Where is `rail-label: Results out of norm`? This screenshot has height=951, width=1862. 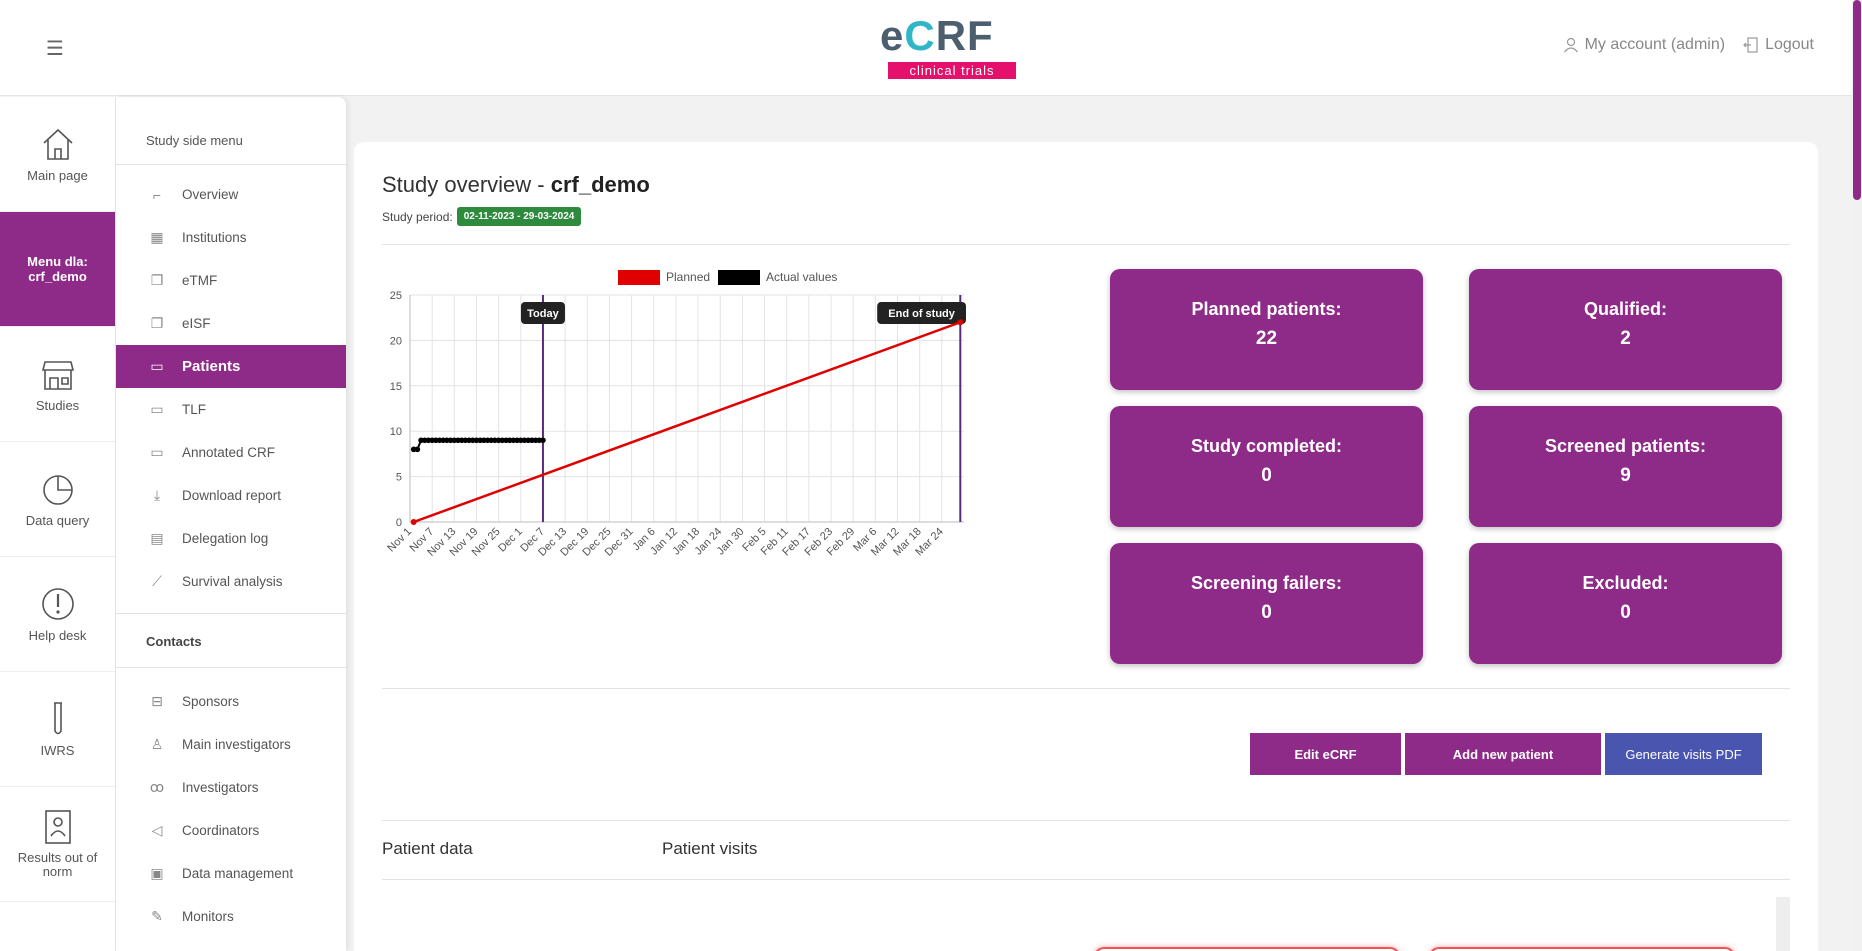 rail-label: Results out of norm is located at coordinates (57, 864).